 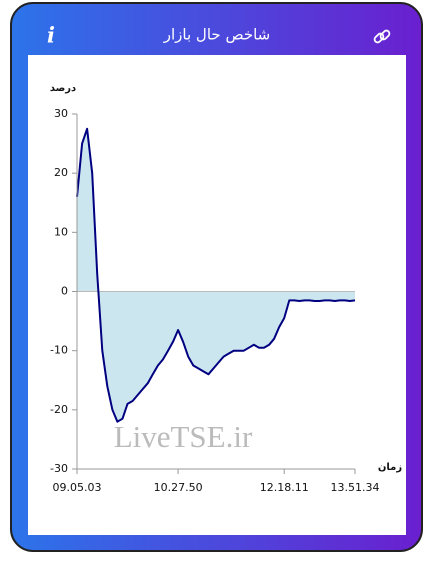 I want to click on y-tick-label: 10, so click(x=61, y=231).